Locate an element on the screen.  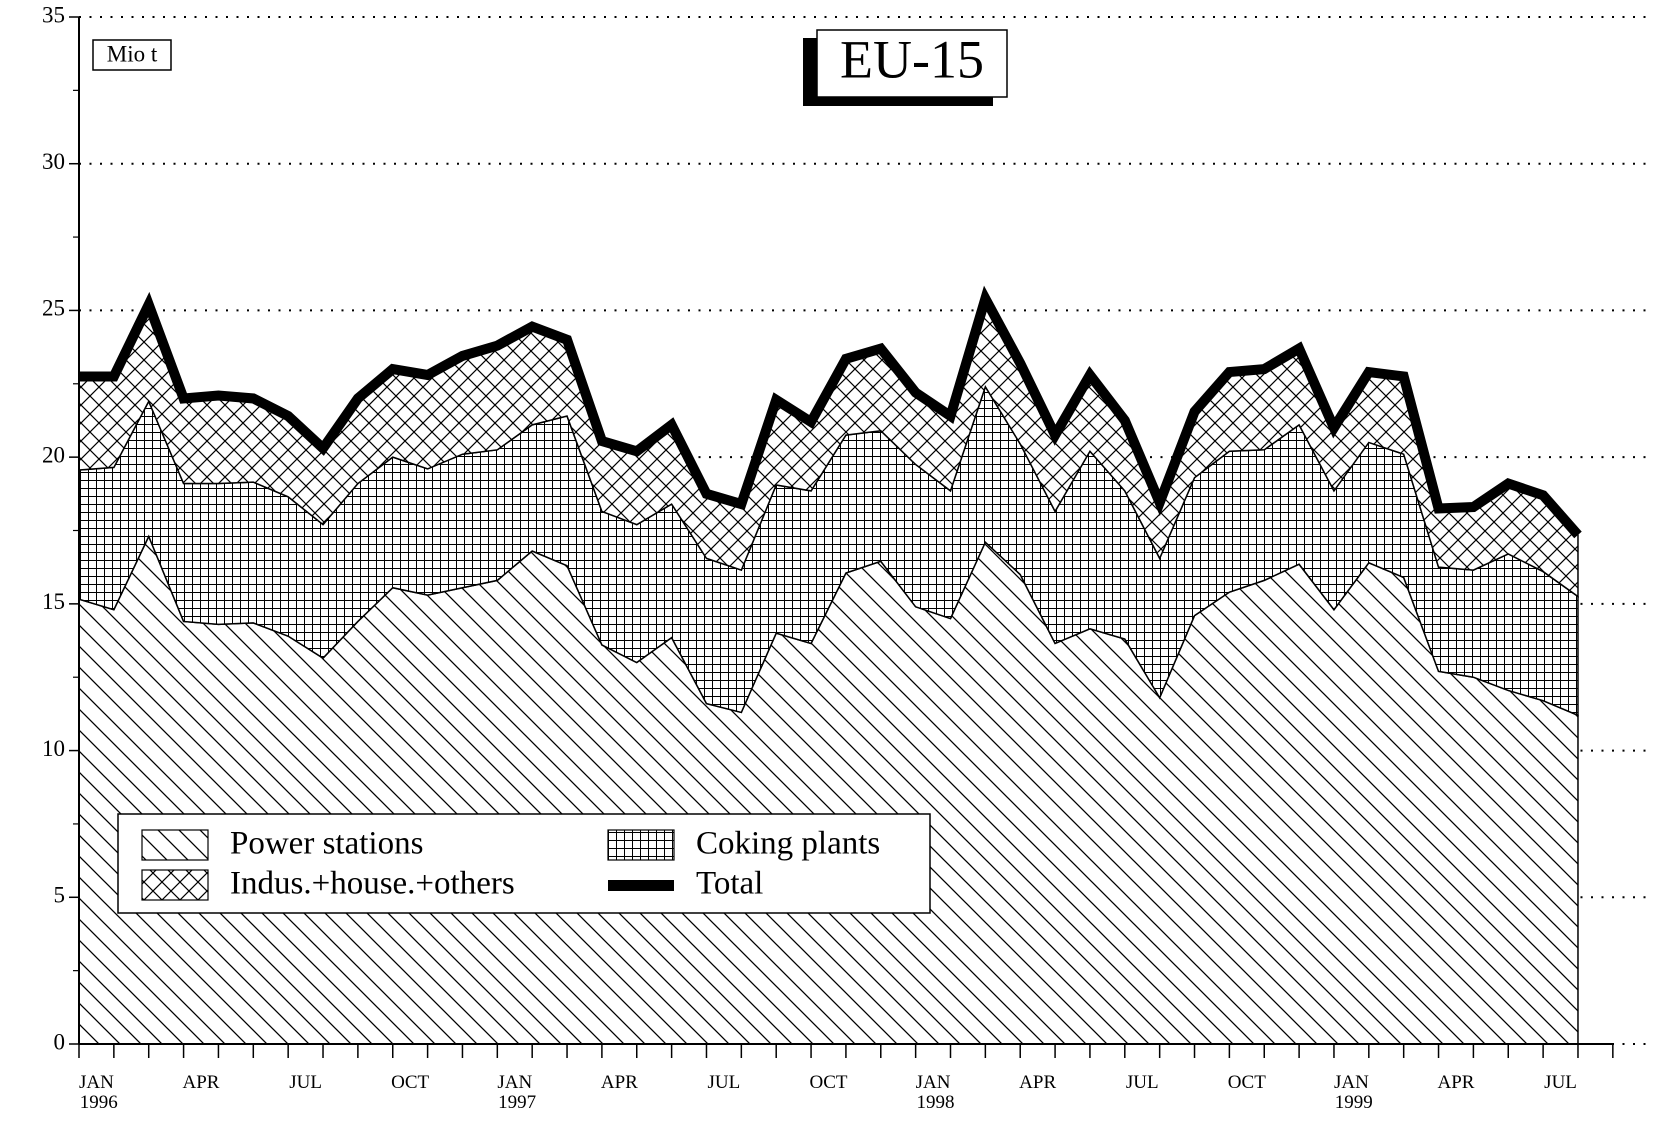
y-tick-label: 15 is located at coordinates (53, 601).